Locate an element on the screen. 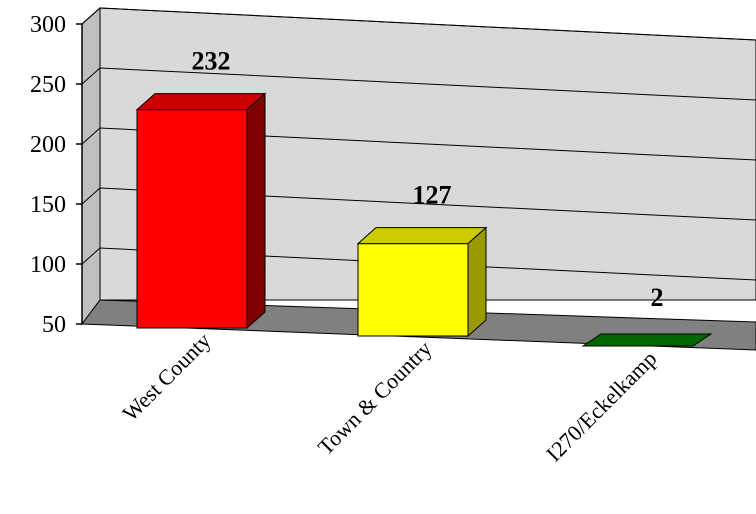 This screenshot has width=756, height=514. y-tick-label: 200 is located at coordinates (48, 145).